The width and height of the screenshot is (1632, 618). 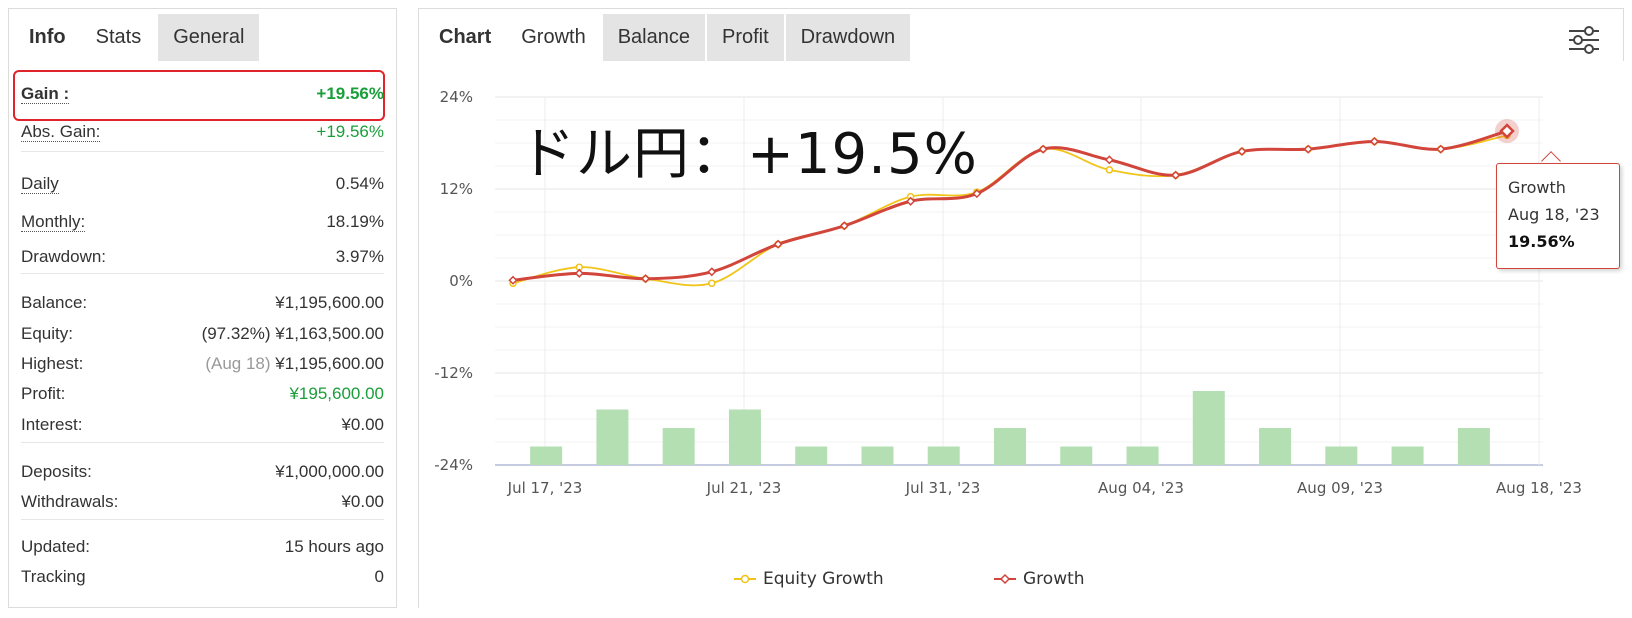 I want to click on x-tick-label: Jul 21, '23, so click(x=744, y=488).